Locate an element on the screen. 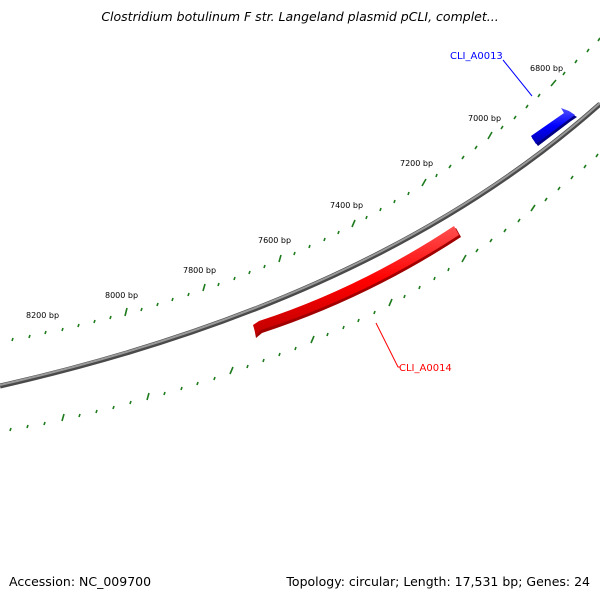 Image resolution: width=600 pixels, height=600 pixels. tick-label: 8200 bp is located at coordinates (42, 315).